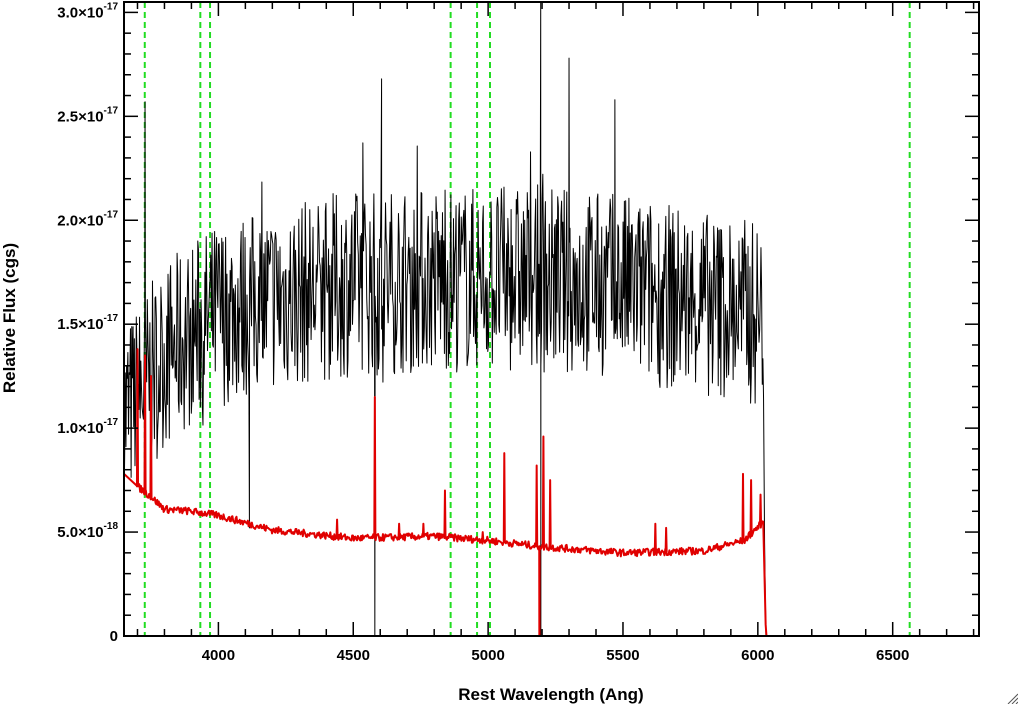 The width and height of the screenshot is (1020, 706). I want to click on x-tick-label: 4000, so click(218, 655).